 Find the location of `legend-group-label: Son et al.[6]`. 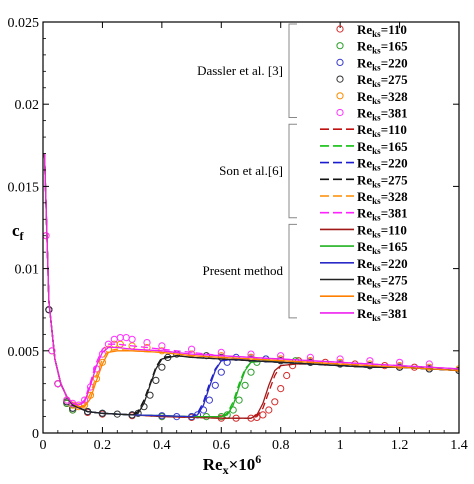

legend-group-label: Son et al.[6] is located at coordinates (251, 170).